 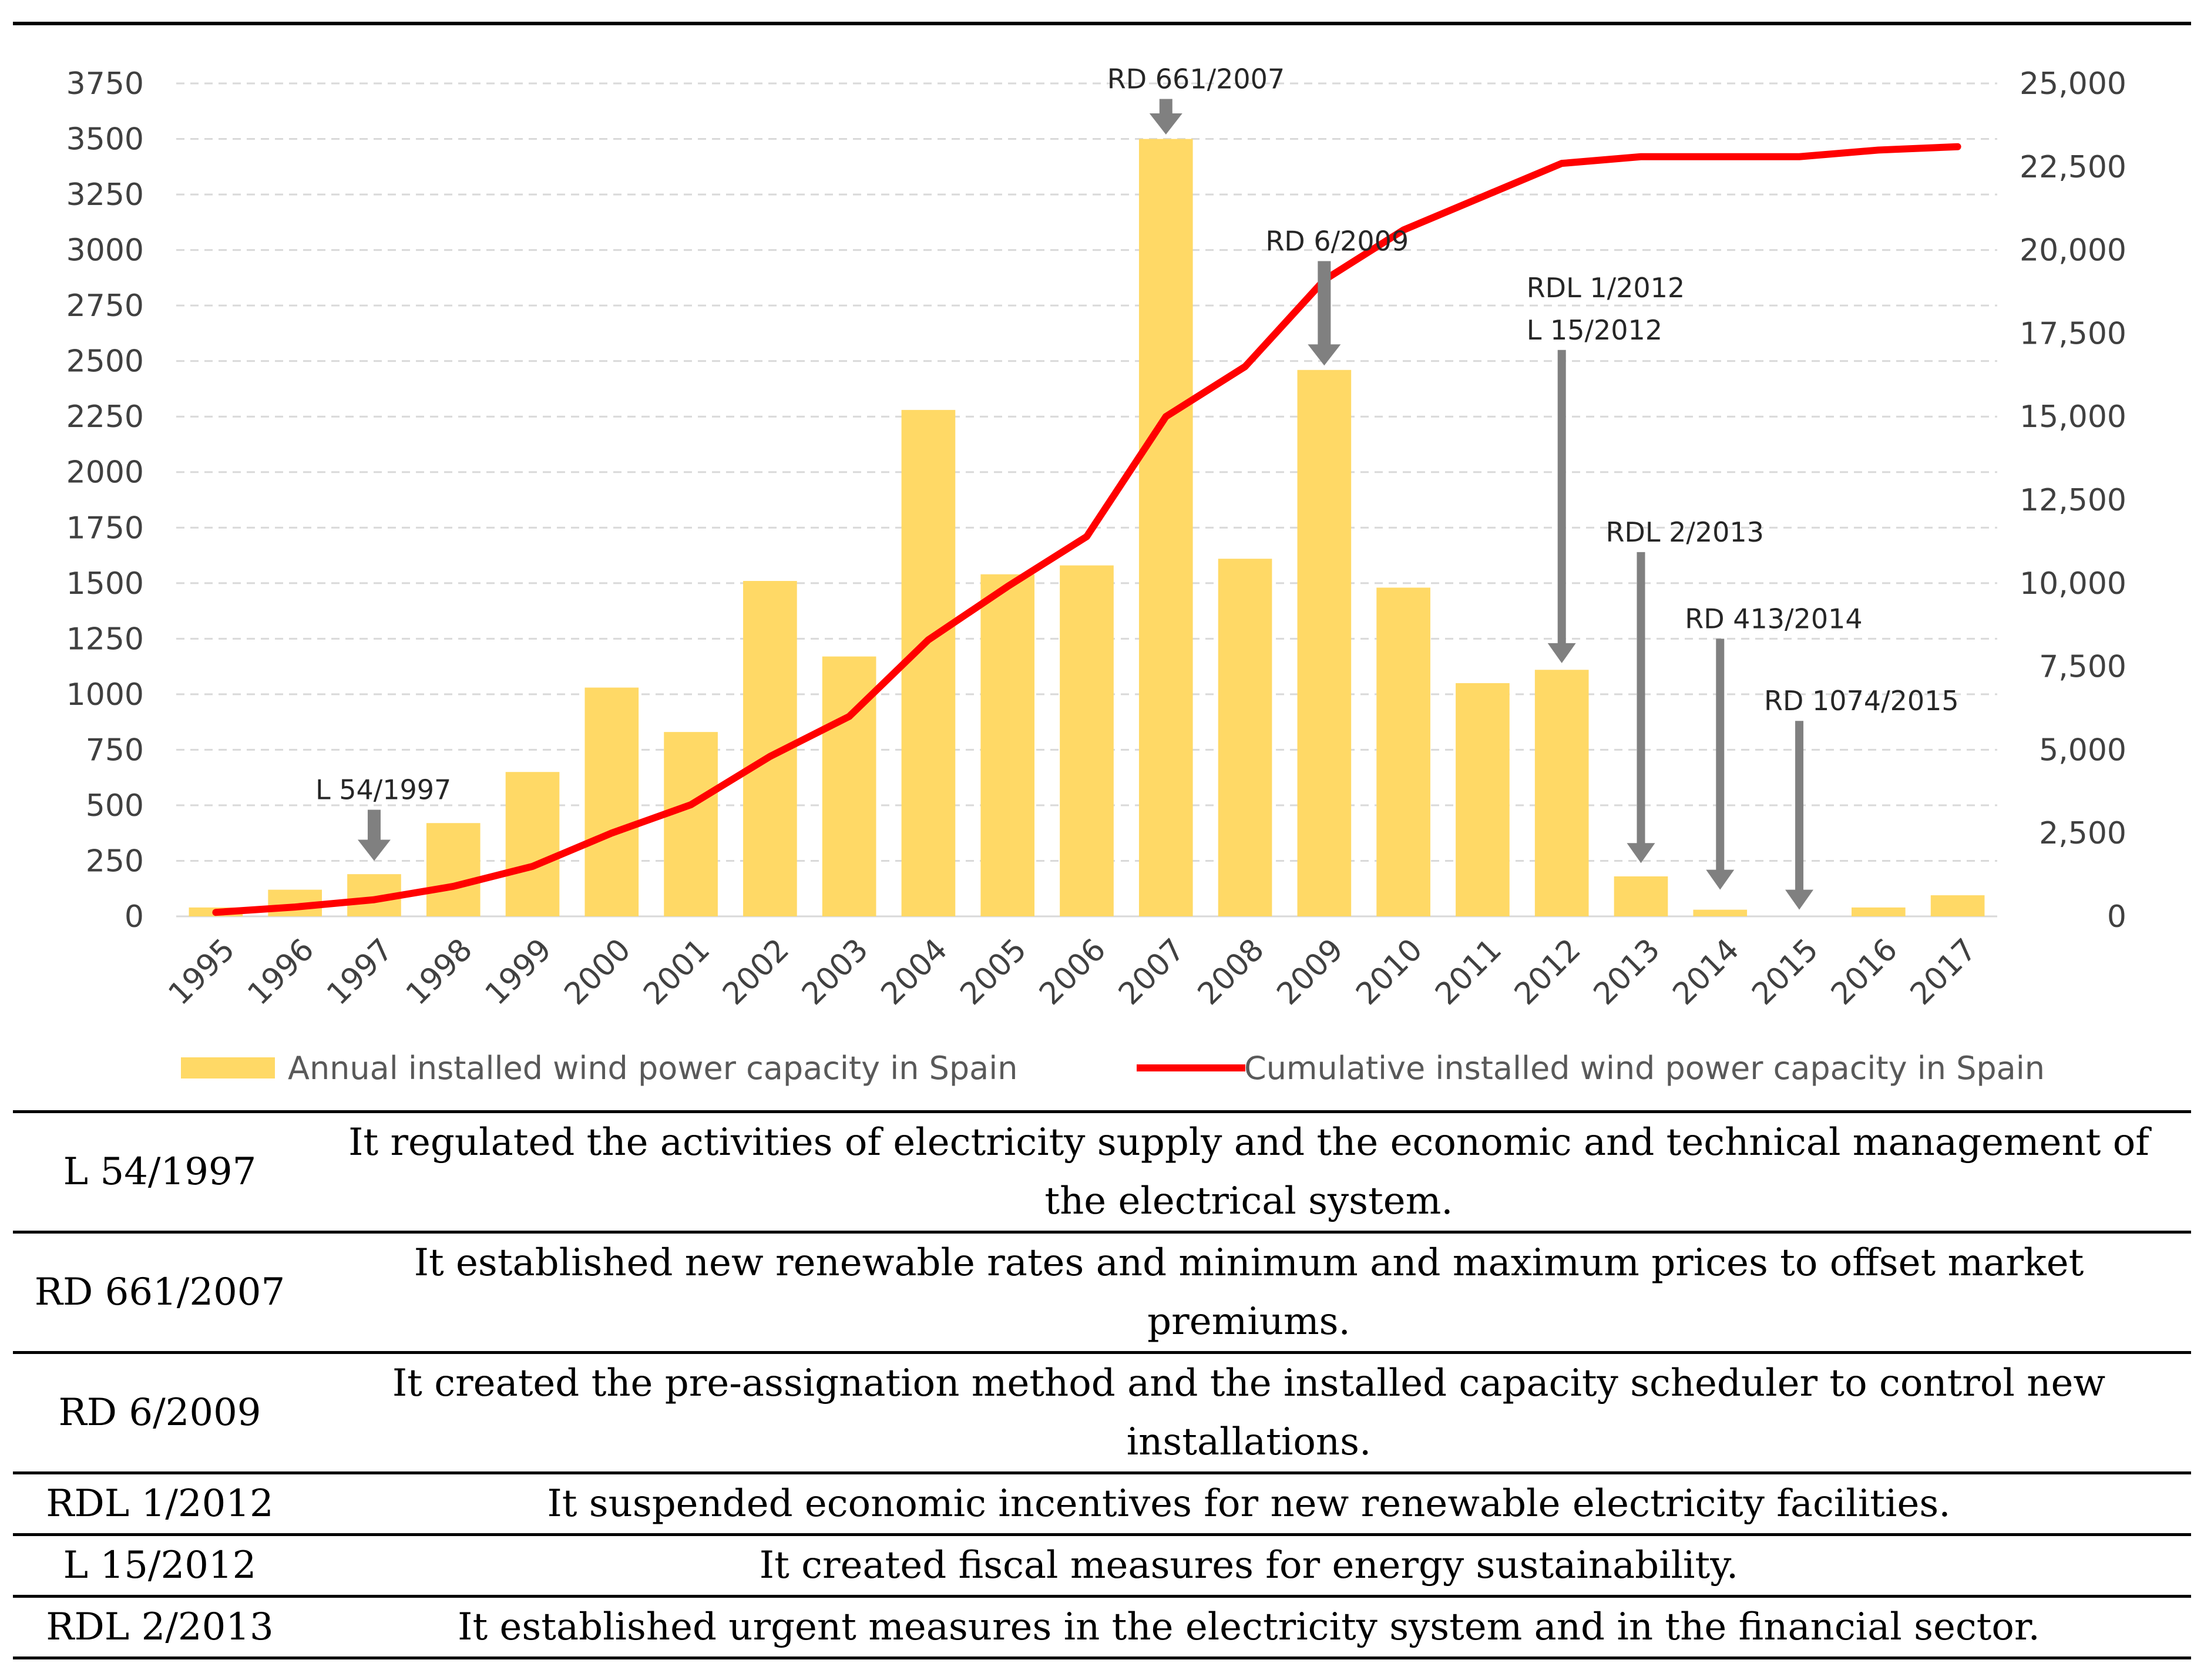 What do you see at coordinates (115, 861) in the screenshot?
I see `y-left-tick-label: 250` at bounding box center [115, 861].